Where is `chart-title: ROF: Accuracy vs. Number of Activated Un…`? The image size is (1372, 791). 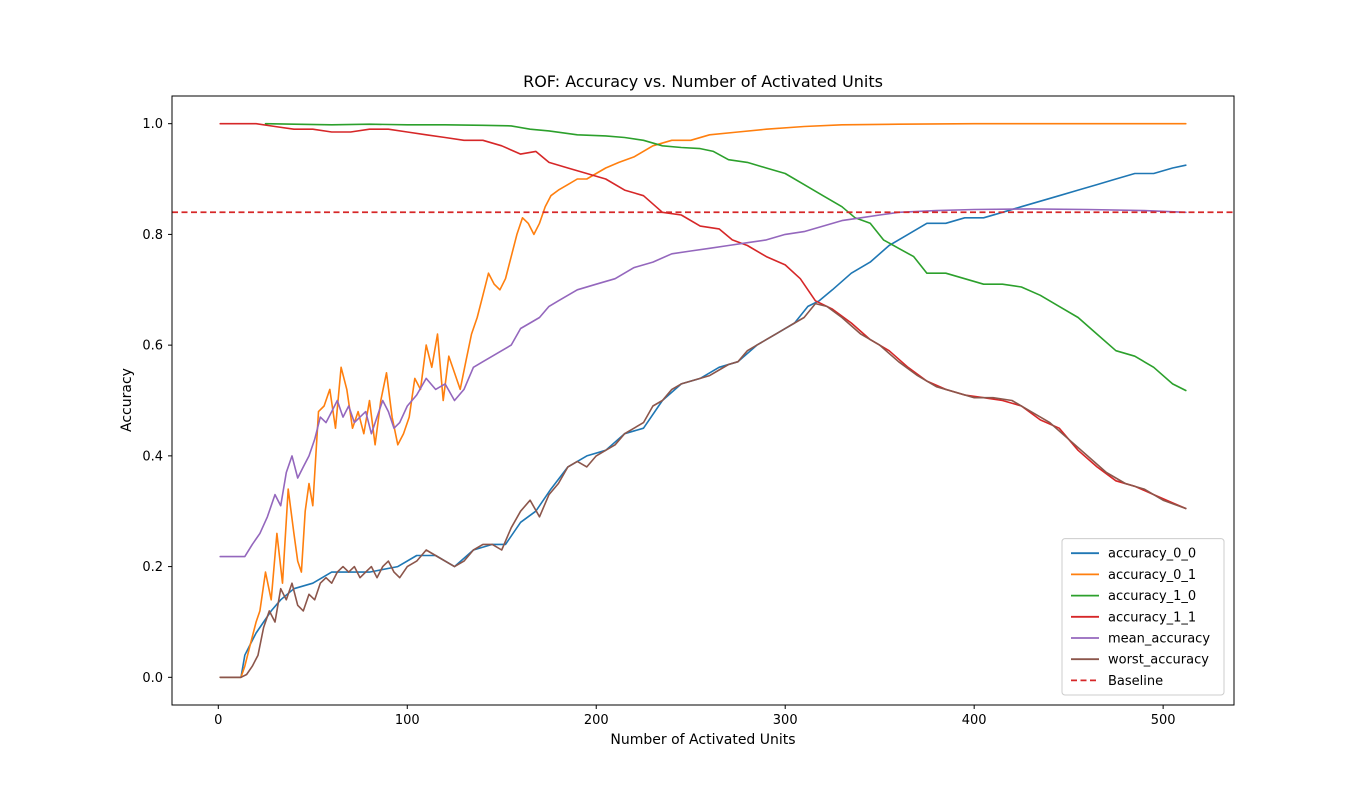
chart-title: ROF: Accuracy vs. Number of Activated Un… is located at coordinates (703, 81).